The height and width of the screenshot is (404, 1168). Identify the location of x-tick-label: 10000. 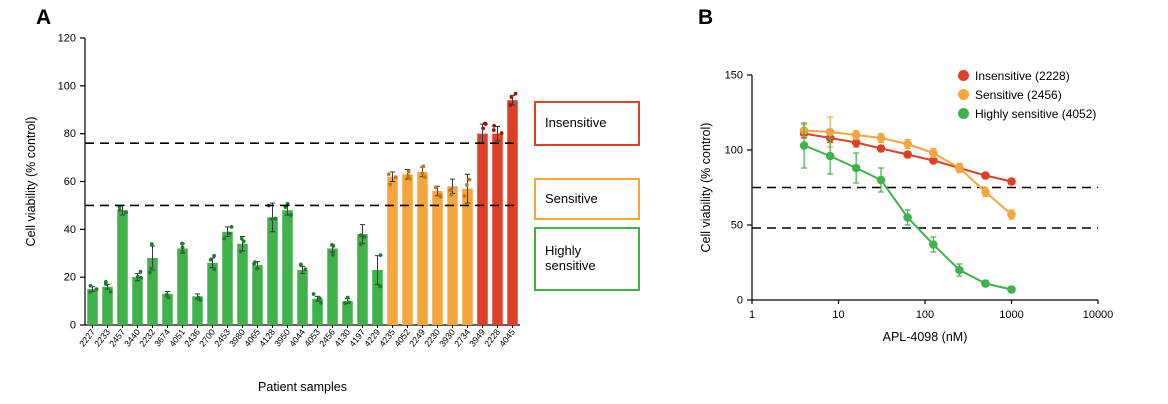
(1098, 315).